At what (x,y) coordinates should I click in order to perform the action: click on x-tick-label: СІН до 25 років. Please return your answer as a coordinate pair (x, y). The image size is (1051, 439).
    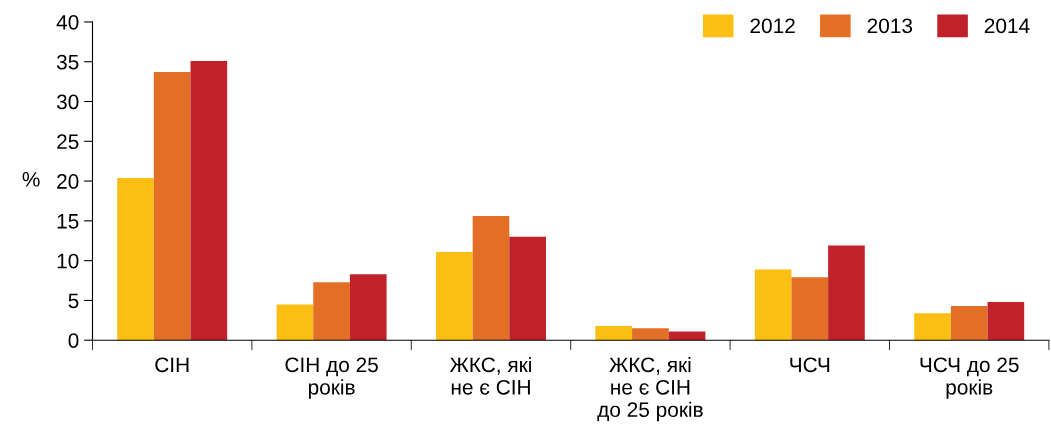
    Looking at the image, I should click on (331, 378).